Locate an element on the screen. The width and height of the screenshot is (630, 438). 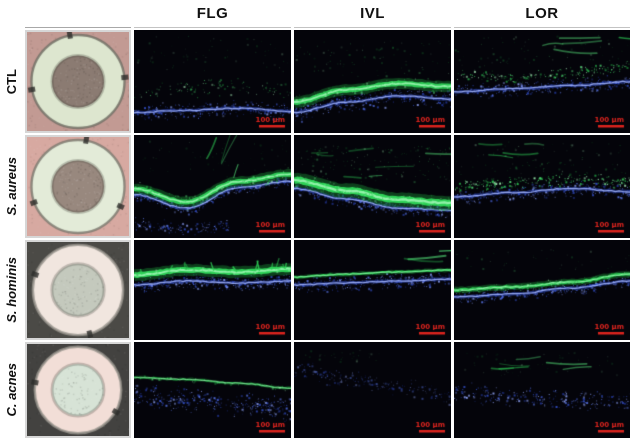
row-label-c-acnes-text: C. acnes is located at coordinates (11, 390).